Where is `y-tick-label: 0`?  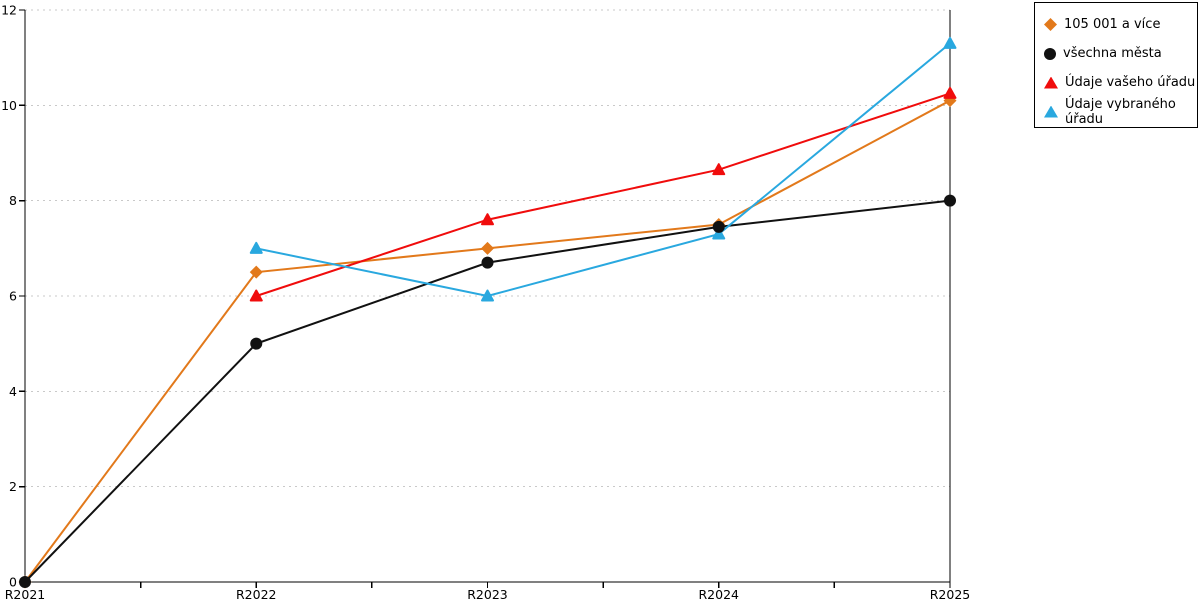 y-tick-label: 0 is located at coordinates (13, 582).